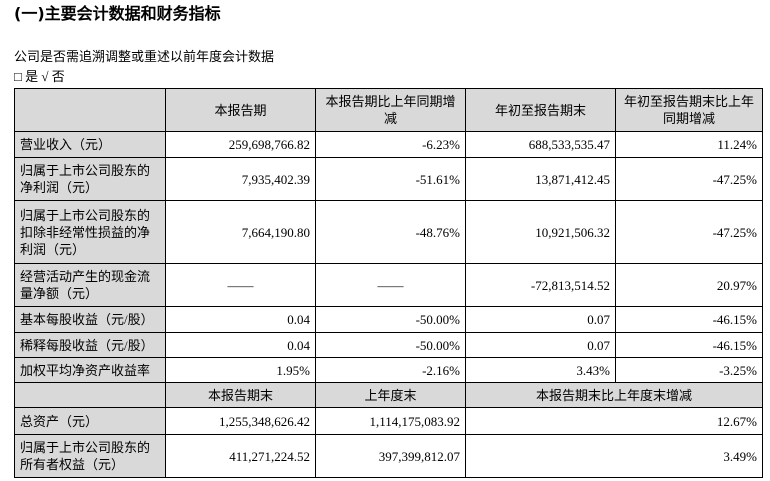 This screenshot has height=481, width=770. I want to click on data-row: 基本每股收益（元/股） 0.04 -50.00% 0.07 -46.15%, so click(388, 319).